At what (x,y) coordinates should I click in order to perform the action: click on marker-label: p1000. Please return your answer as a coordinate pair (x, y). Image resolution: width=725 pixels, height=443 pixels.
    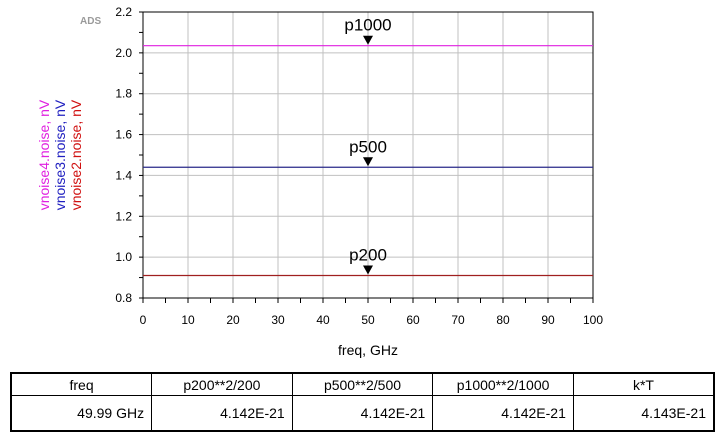
    Looking at the image, I should click on (367, 25).